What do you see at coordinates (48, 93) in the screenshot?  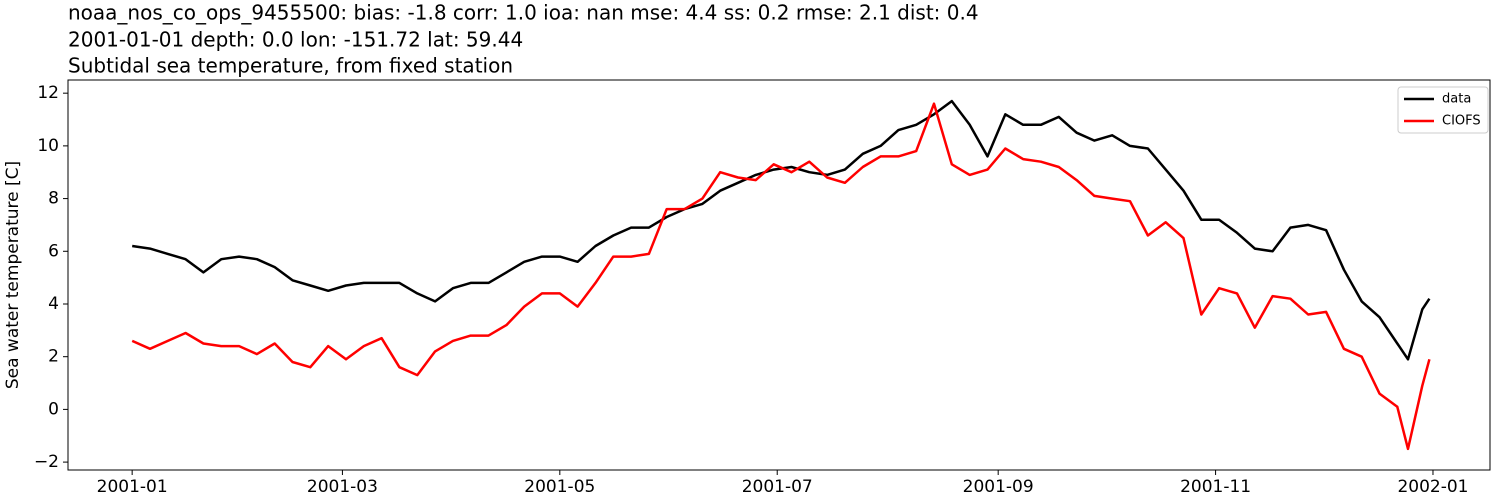 I see `y-tick-label: 12` at bounding box center [48, 93].